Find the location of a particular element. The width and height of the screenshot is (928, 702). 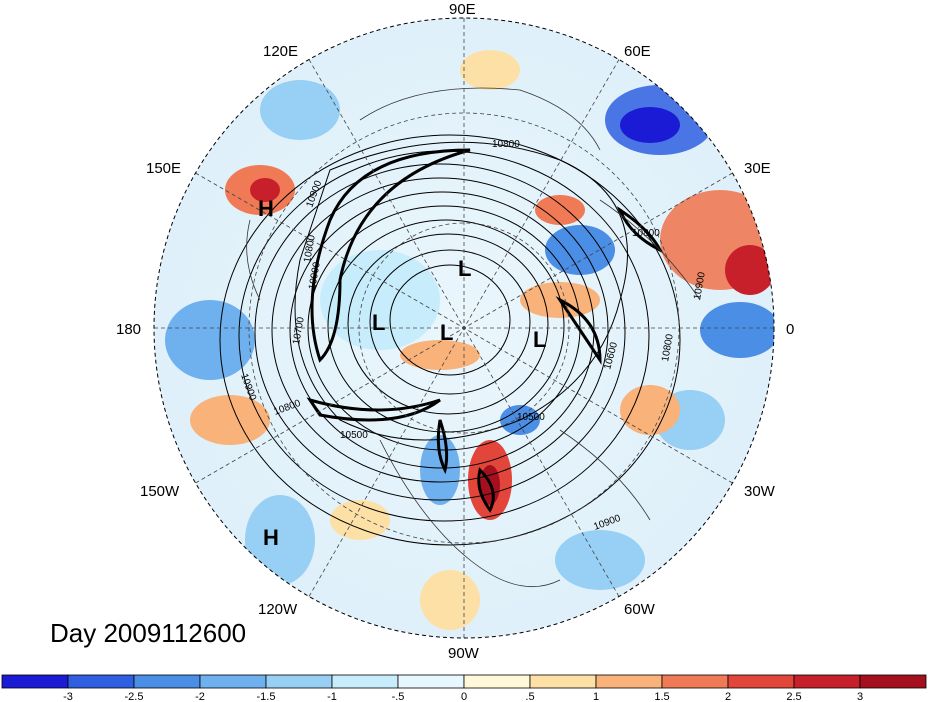

lon-label-150e: 150E is located at coordinates (163, 168).